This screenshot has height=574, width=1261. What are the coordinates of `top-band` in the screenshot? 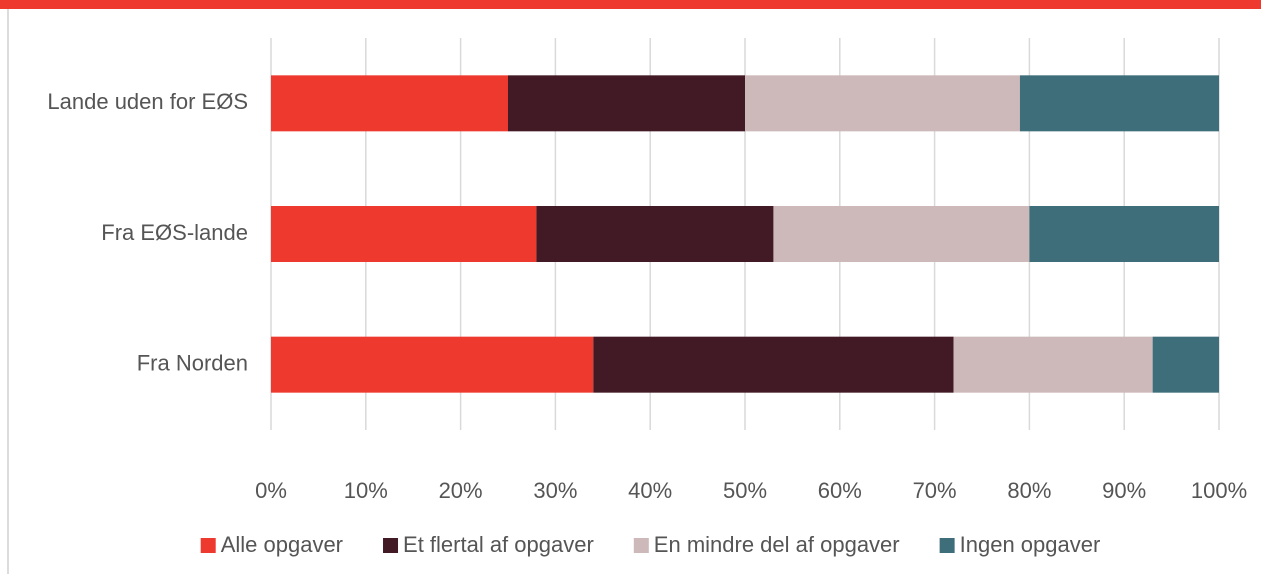 It's located at (630, 4).